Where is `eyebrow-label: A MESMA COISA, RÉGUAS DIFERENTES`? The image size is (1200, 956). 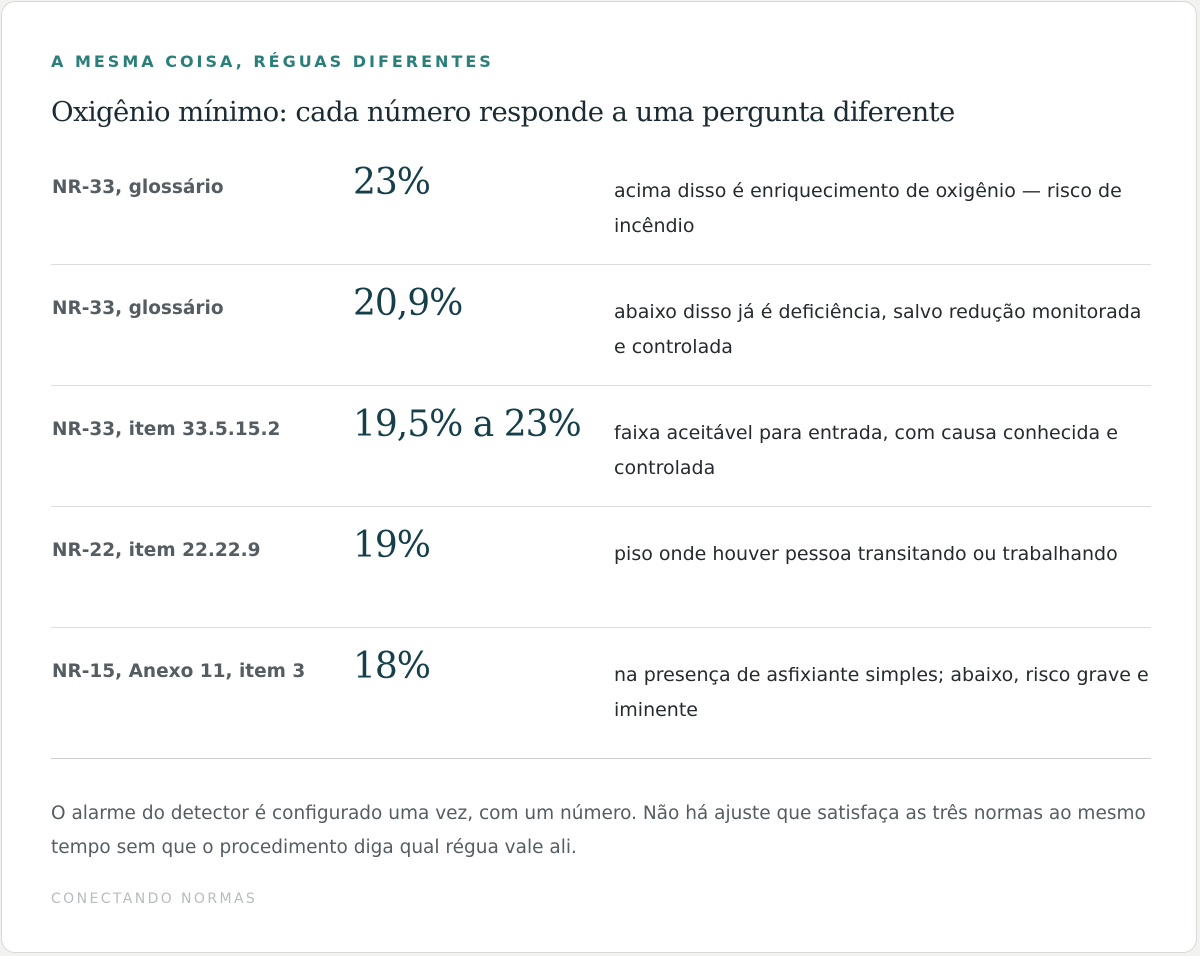 eyebrow-label: A MESMA COISA, RÉGUAS DIFERENTES is located at coordinates (272, 61).